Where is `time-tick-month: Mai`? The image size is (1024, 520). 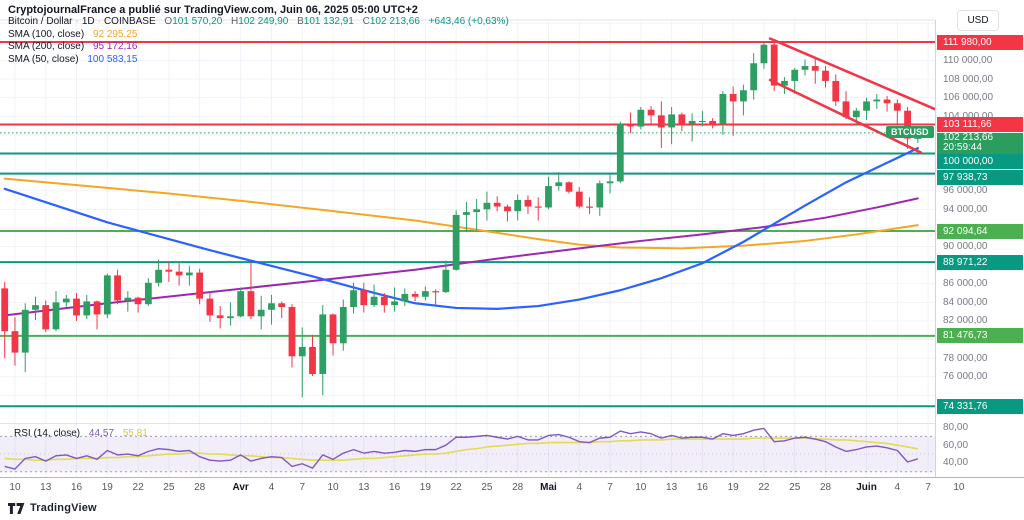
time-tick-month: Mai is located at coordinates (548, 487).